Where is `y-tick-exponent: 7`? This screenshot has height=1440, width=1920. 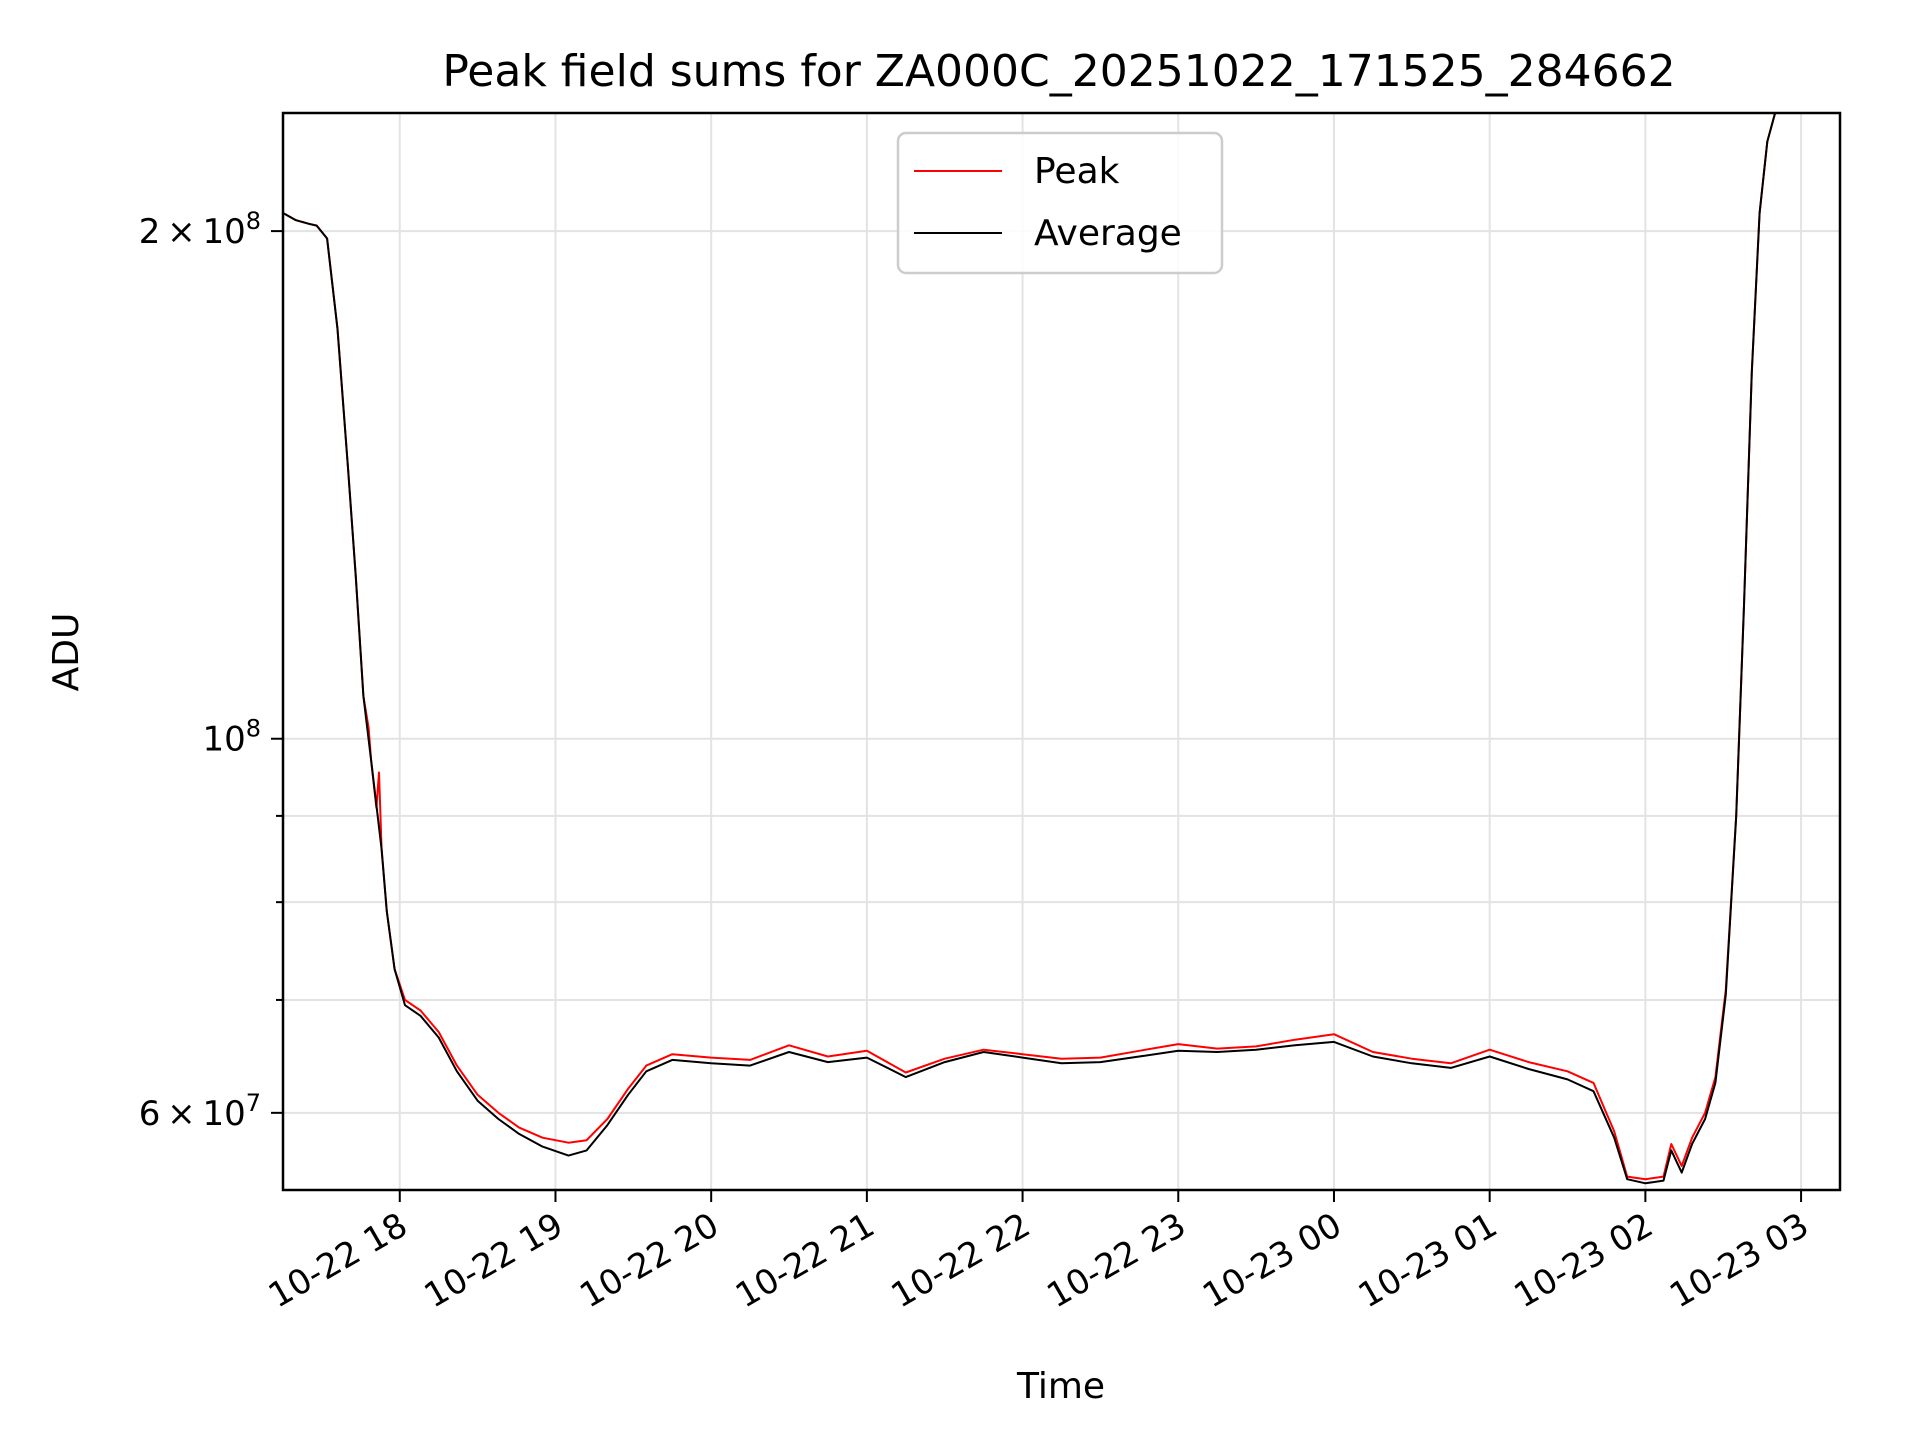 y-tick-exponent: 7 is located at coordinates (253, 1103).